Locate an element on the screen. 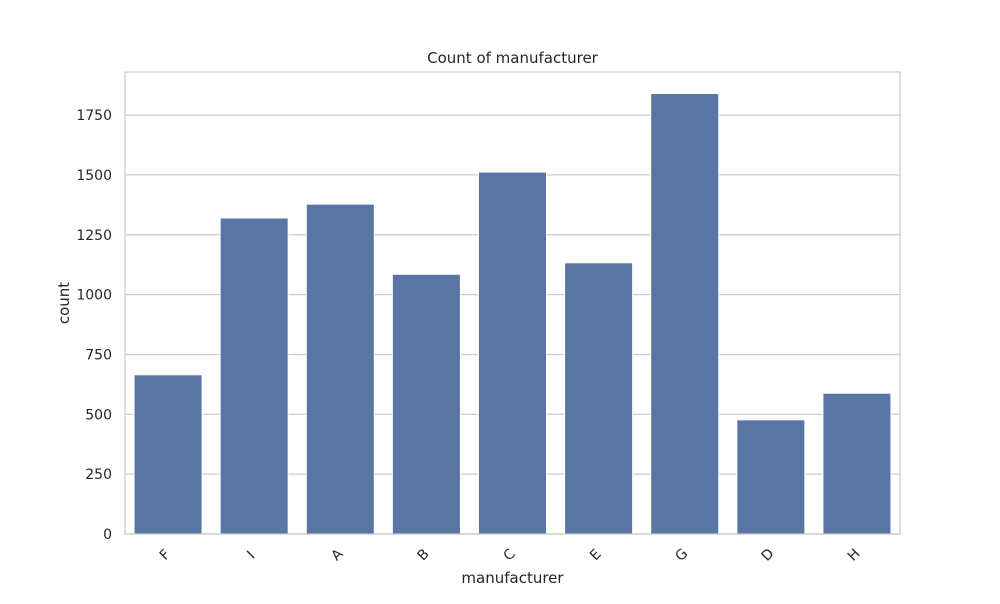 The width and height of the screenshot is (1000, 604). x-tick-label: G is located at coordinates (681, 555).